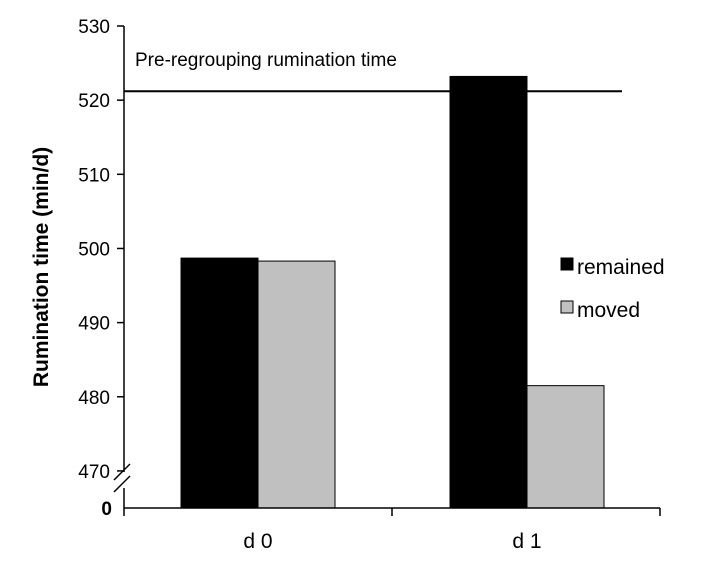 The image size is (712, 570). I want to click on legend-swatch-remained, so click(567, 264).